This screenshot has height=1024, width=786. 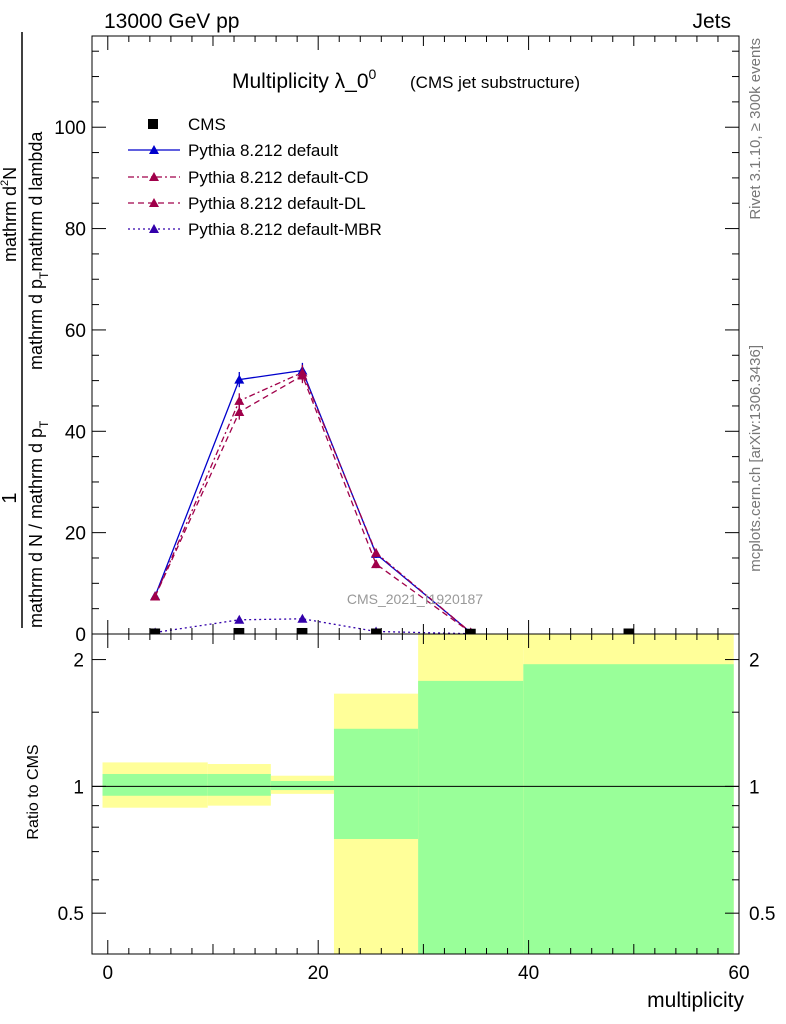 I want to click on y-axis-label-denominator: mathrm d N / mathrm d pT, so click(x=38, y=524).